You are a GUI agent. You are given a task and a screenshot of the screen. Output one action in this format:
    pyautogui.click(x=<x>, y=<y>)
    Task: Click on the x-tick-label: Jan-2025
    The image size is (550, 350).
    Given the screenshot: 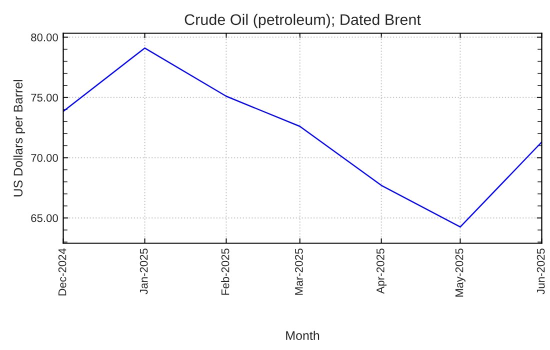 What is the action you would take?
    pyautogui.click(x=144, y=271)
    